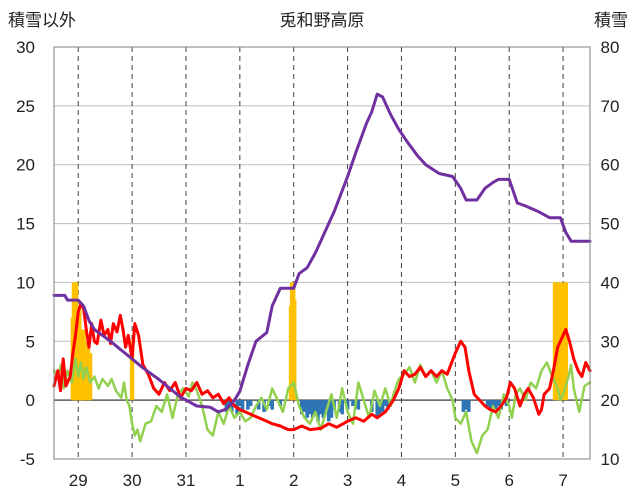 The height and width of the screenshot is (501, 636). What do you see at coordinates (610, 459) in the screenshot?
I see `right-tick-label: 10` at bounding box center [610, 459].